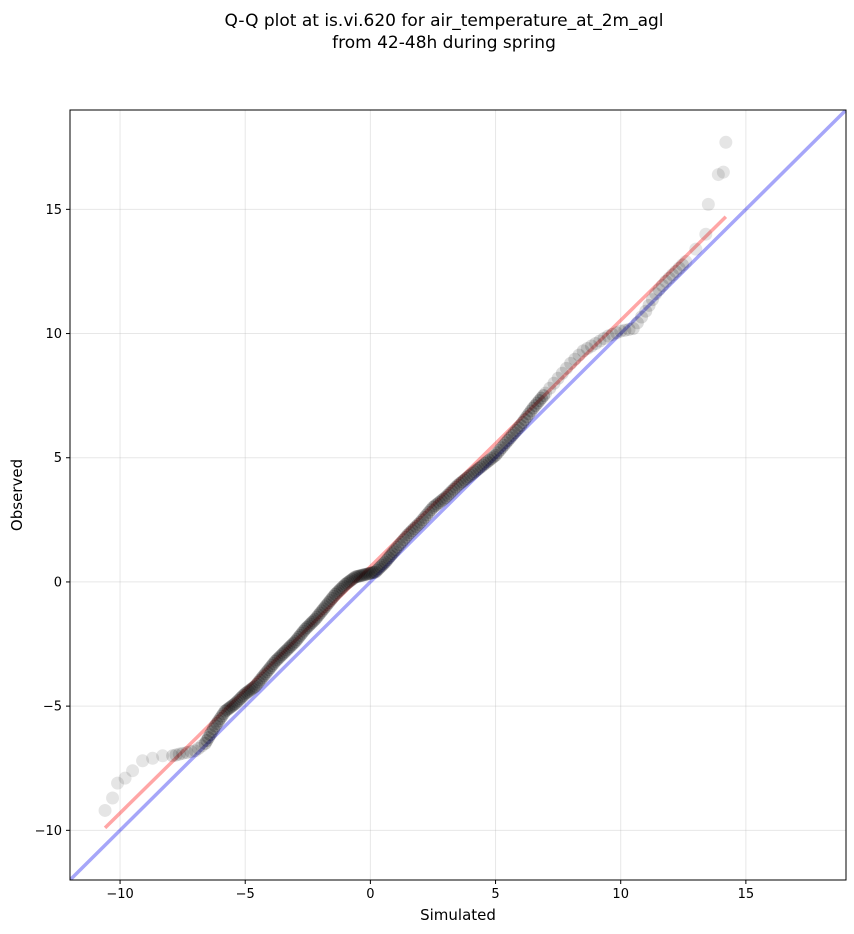  Describe the element at coordinates (58, 458) in the screenshot. I see `y-tick-label: 5` at that location.